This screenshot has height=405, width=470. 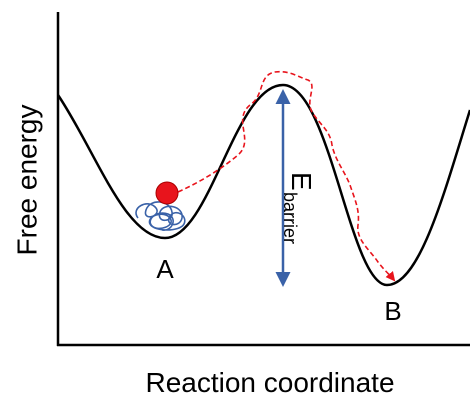 I want to click on particle, so click(x=167, y=193).